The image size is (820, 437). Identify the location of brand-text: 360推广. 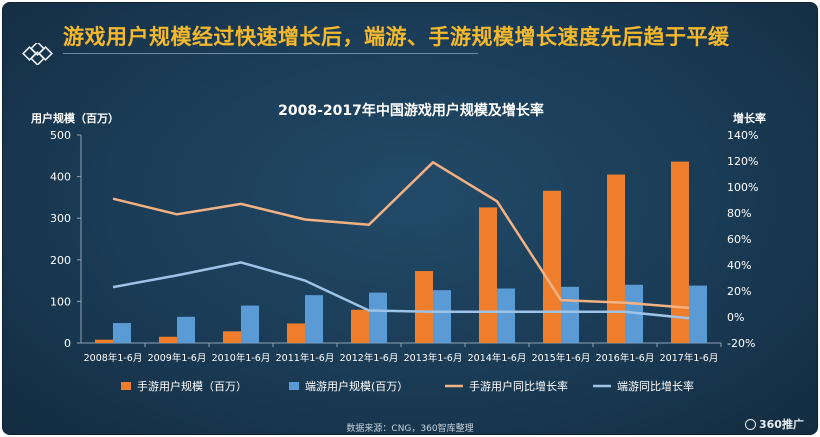
(781, 424).